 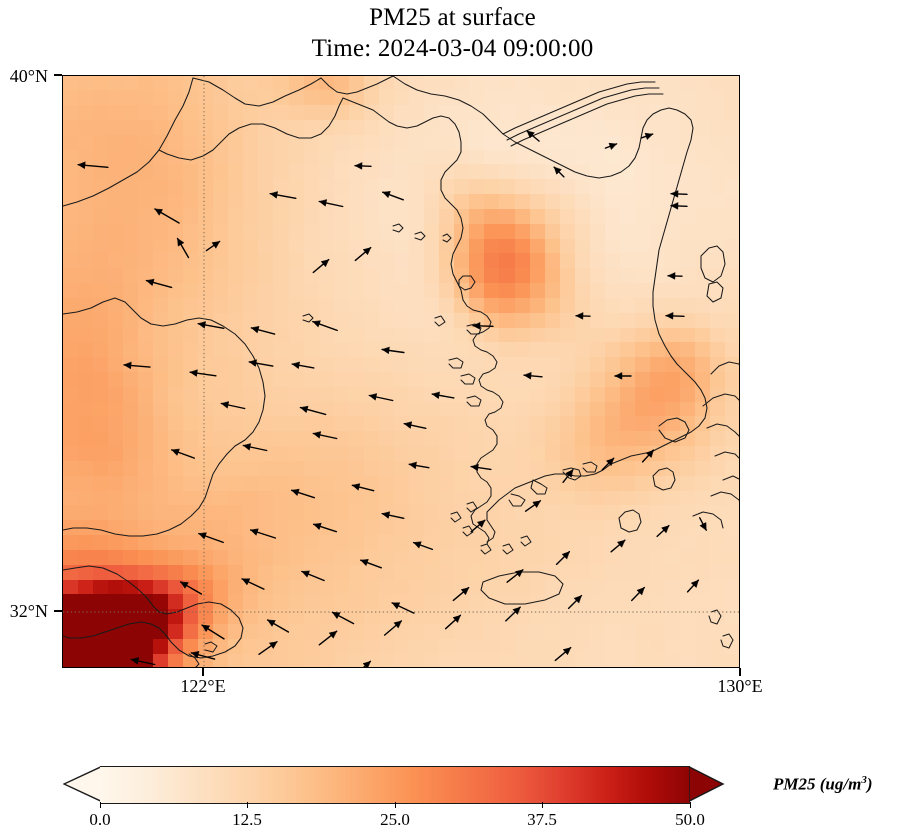 What do you see at coordinates (707, 784) in the screenshot?
I see `colorbar-extend-max-arrow` at bounding box center [707, 784].